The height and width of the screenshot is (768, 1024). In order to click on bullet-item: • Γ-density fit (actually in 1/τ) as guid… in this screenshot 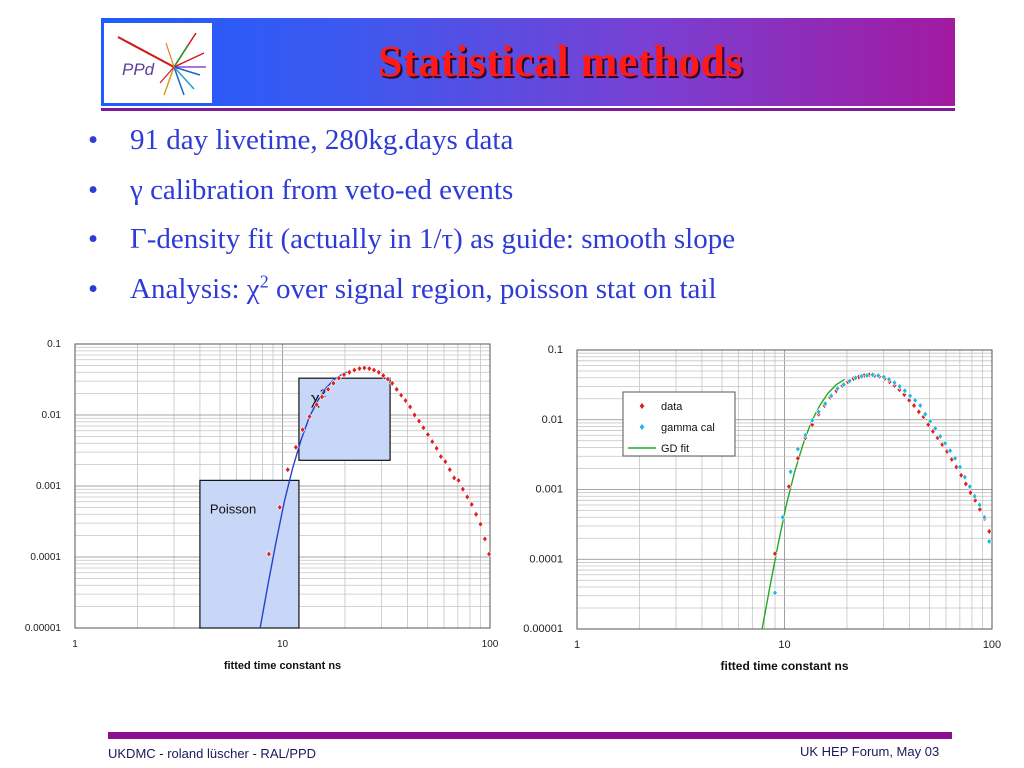, I will do `click(411, 246)`.